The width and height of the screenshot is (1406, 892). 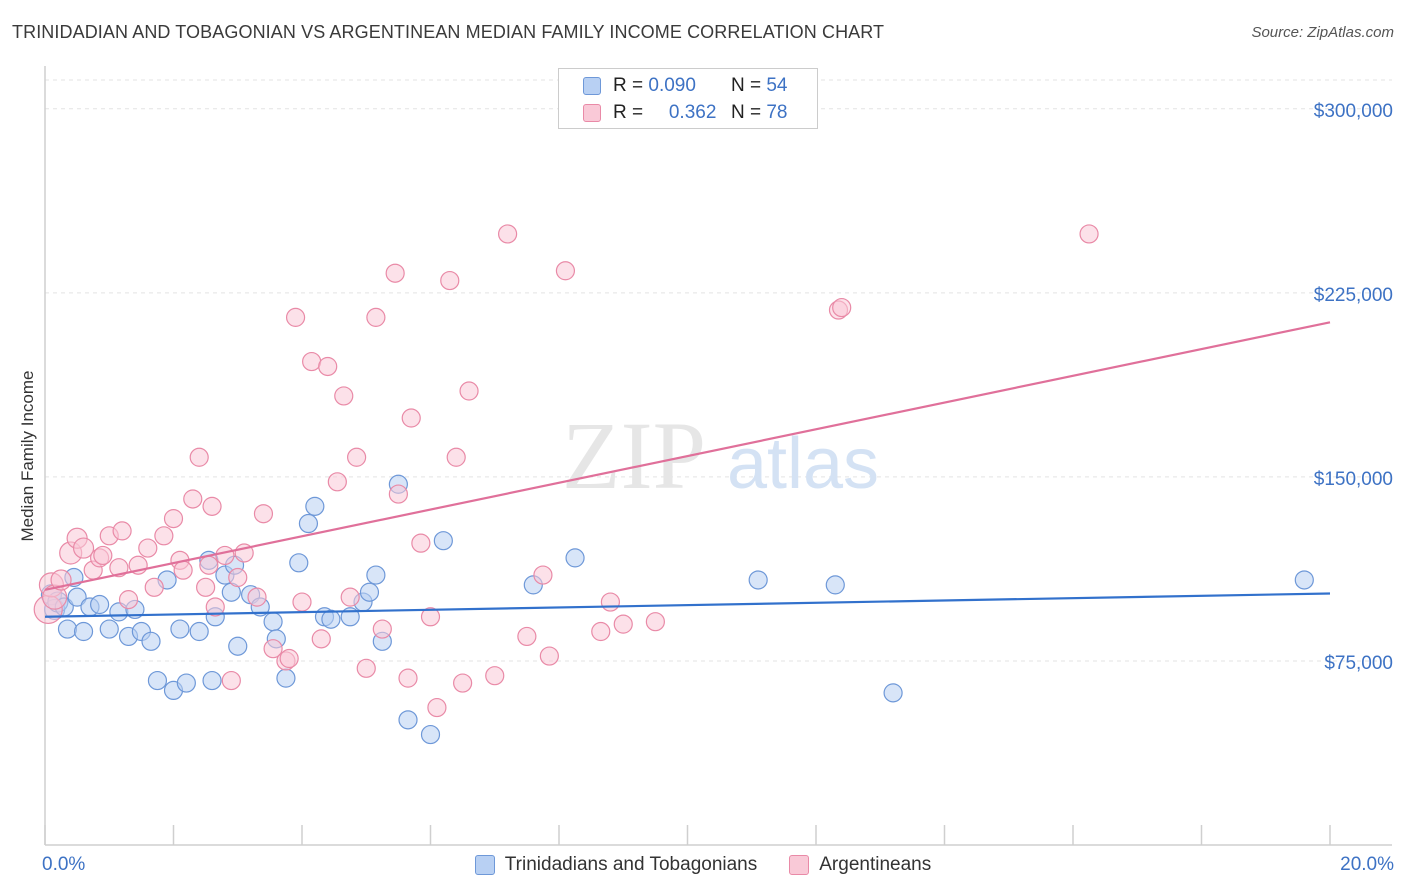 I want to click on y-tick-label: $150,000, so click(x=1353, y=479).